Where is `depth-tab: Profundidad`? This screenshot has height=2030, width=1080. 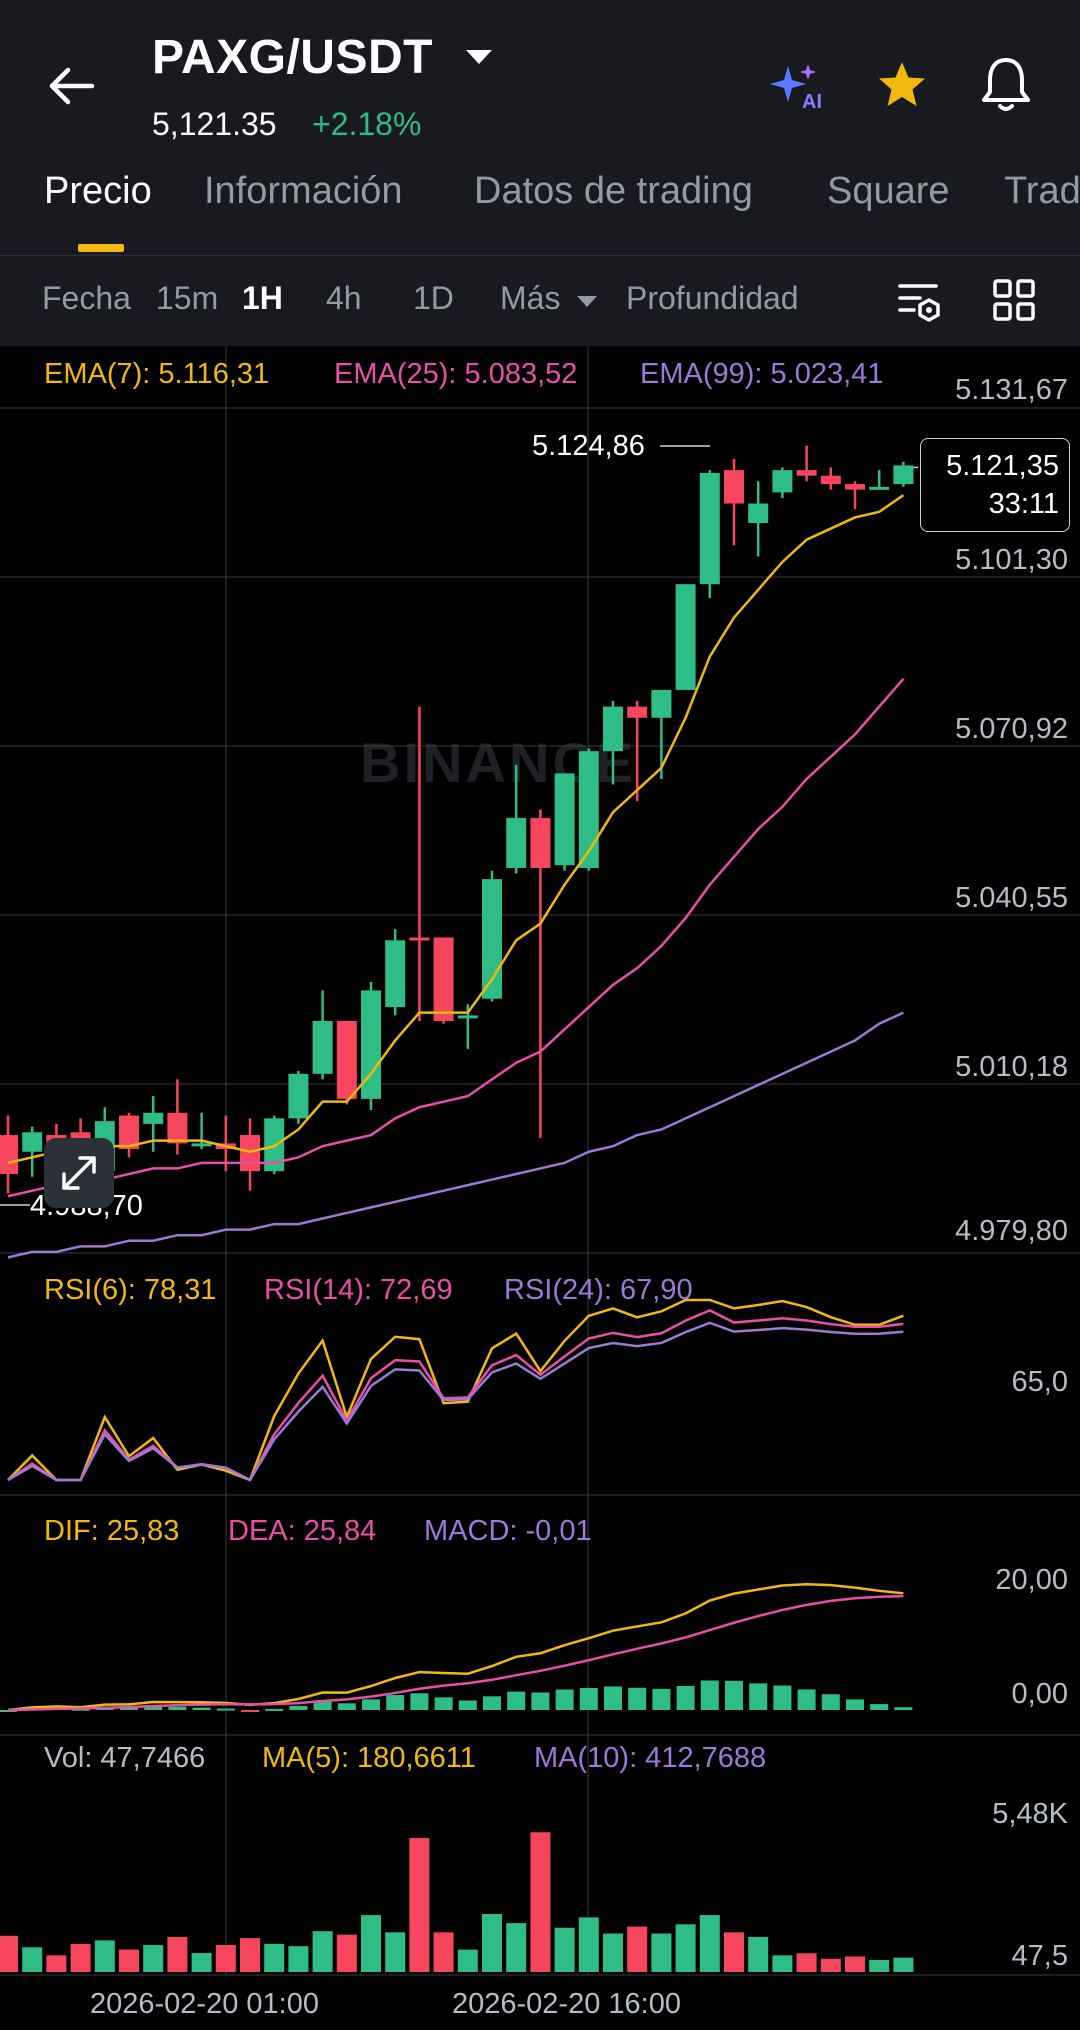 depth-tab: Profundidad is located at coordinates (712, 298).